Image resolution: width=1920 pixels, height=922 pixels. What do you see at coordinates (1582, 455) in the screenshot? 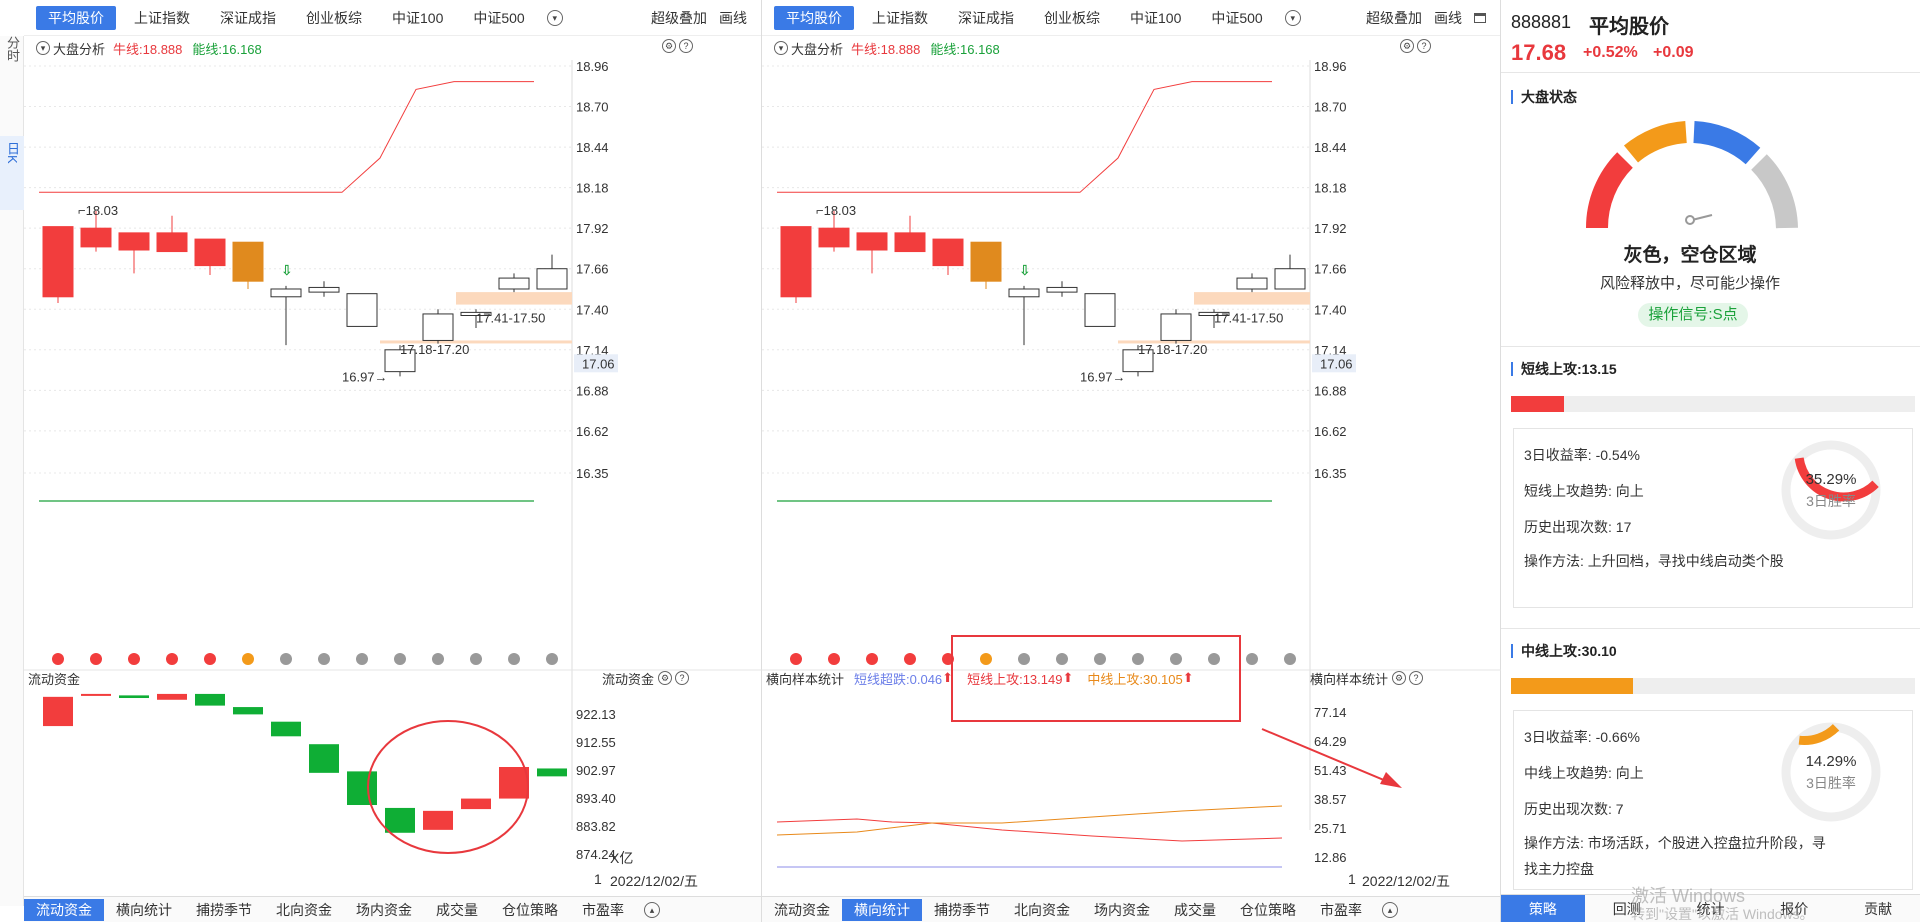
I see `short-3day-return: 3日收益率: -0.54%` at bounding box center [1582, 455].